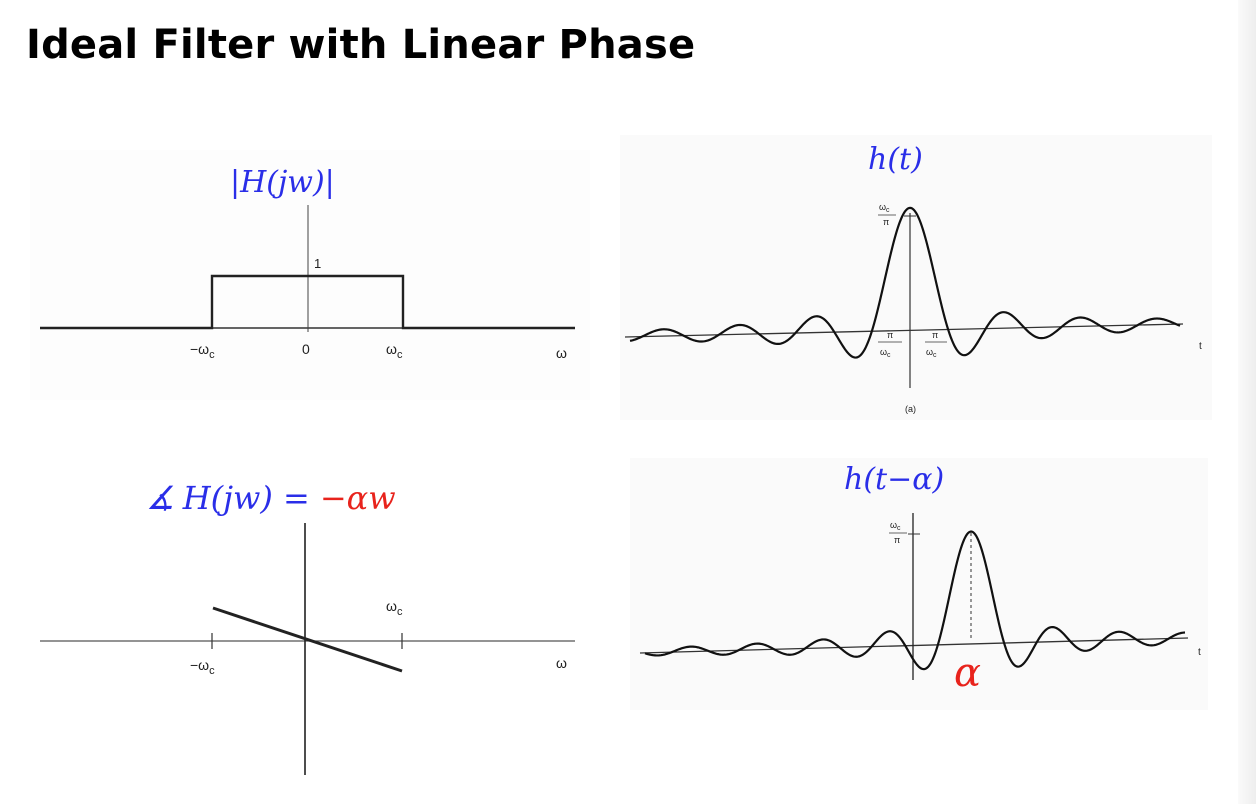 The height and width of the screenshot is (804, 1256). I want to click on shifted-sinc-curve, so click(915, 600).